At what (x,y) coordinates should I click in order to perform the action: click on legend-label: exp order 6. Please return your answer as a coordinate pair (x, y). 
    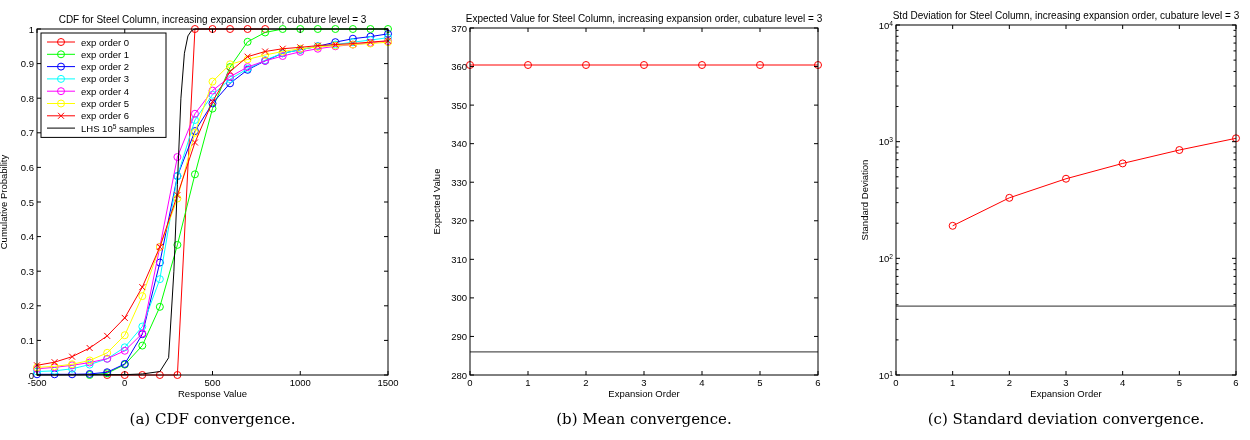
    Looking at the image, I should click on (105, 116).